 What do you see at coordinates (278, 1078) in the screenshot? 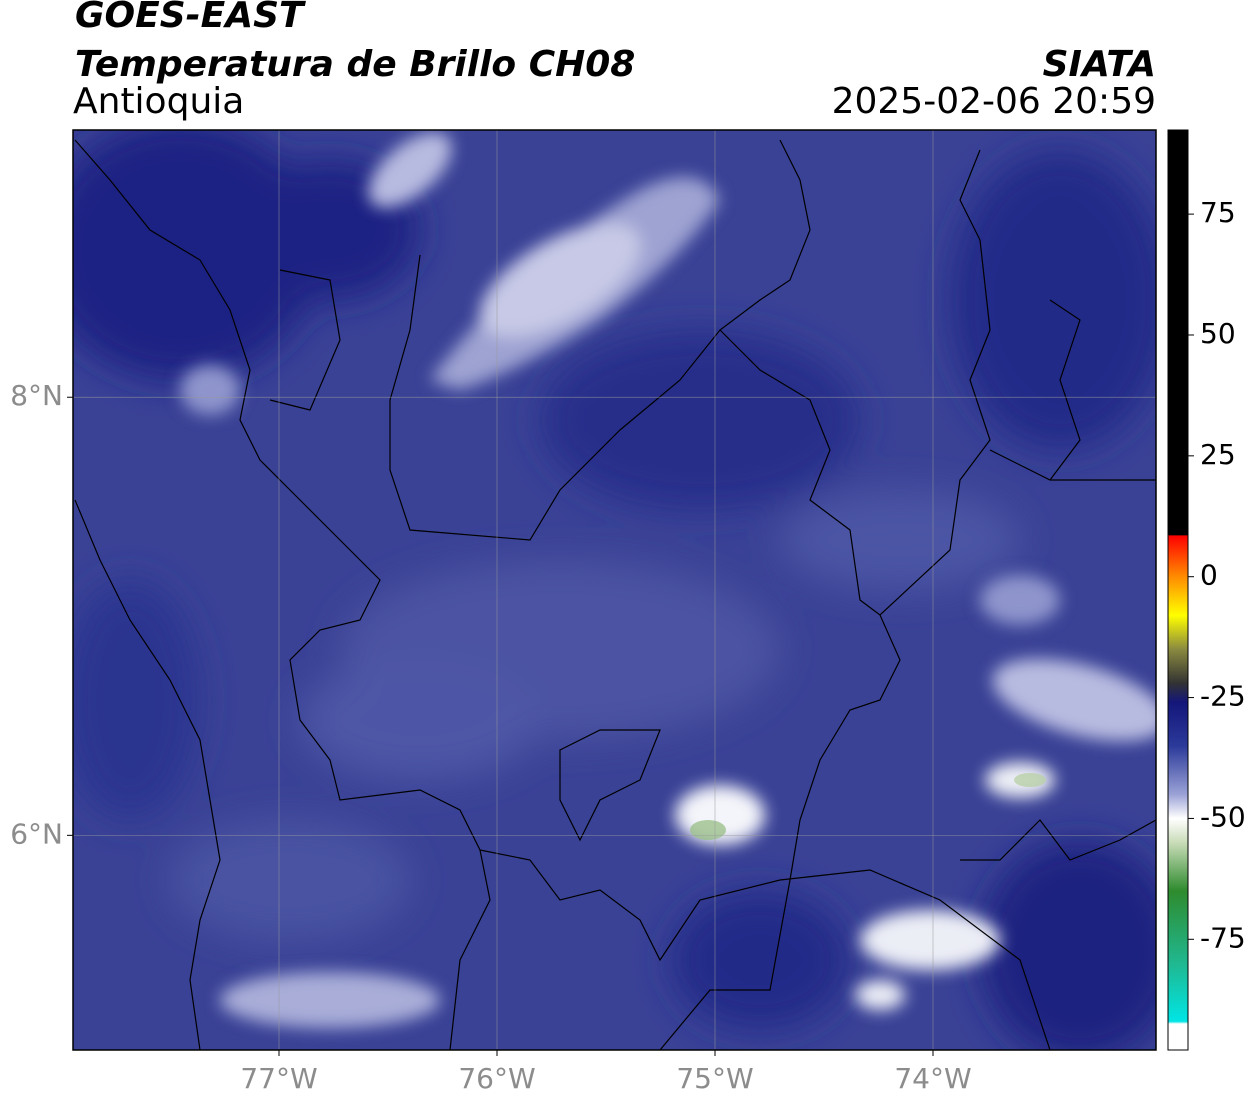
I see `x-tick-label: 77°W` at bounding box center [278, 1078].